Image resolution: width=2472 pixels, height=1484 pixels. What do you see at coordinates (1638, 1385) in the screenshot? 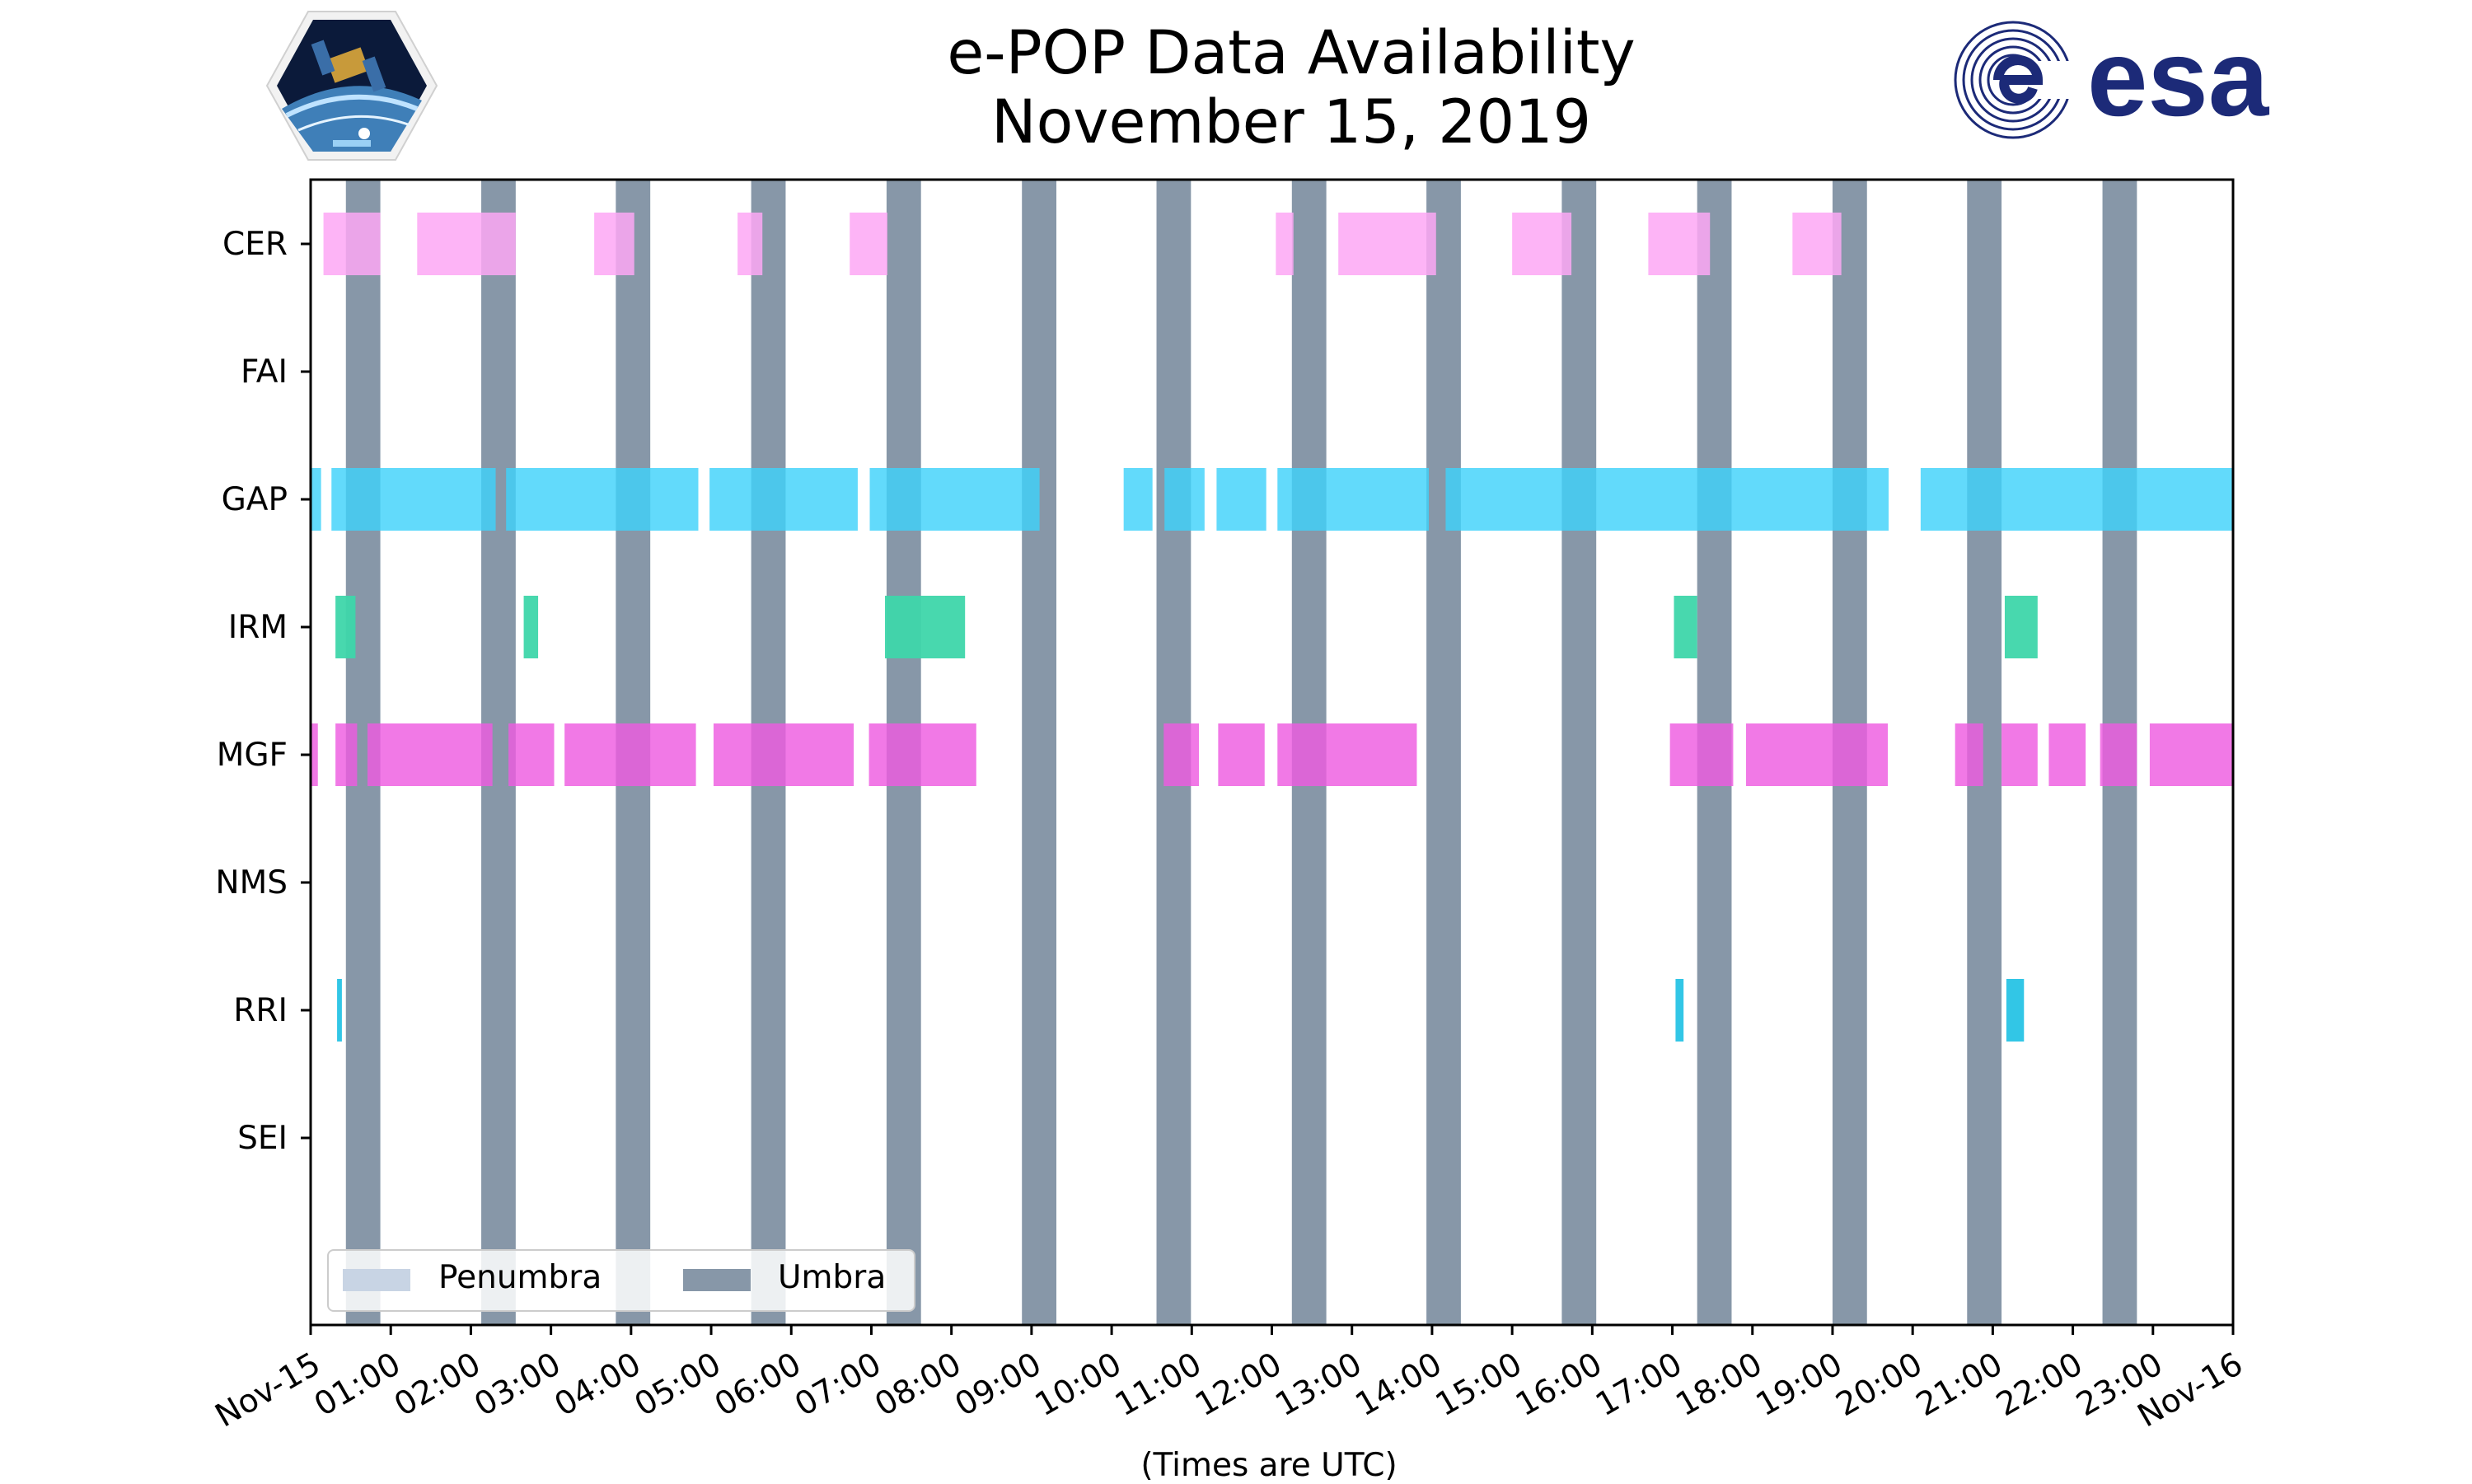
I see `x-tick-label: 17:00` at bounding box center [1638, 1385].